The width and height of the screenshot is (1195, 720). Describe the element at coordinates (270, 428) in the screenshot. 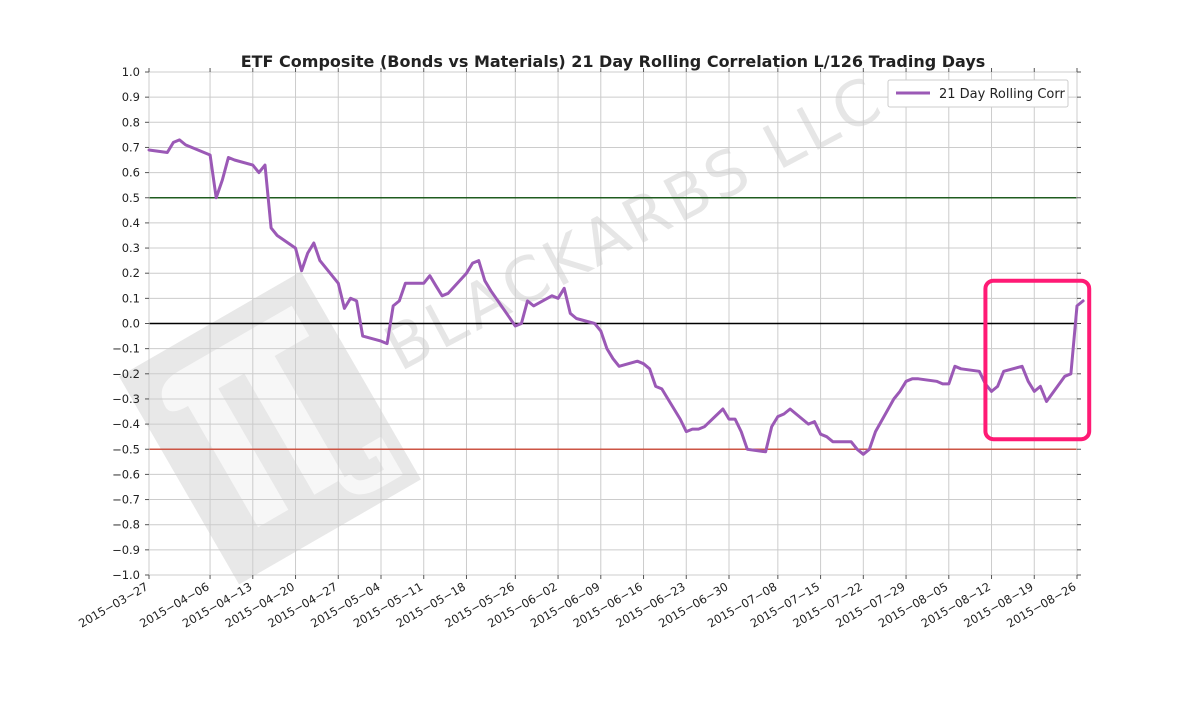

I see `pi-logo-icon` at that location.